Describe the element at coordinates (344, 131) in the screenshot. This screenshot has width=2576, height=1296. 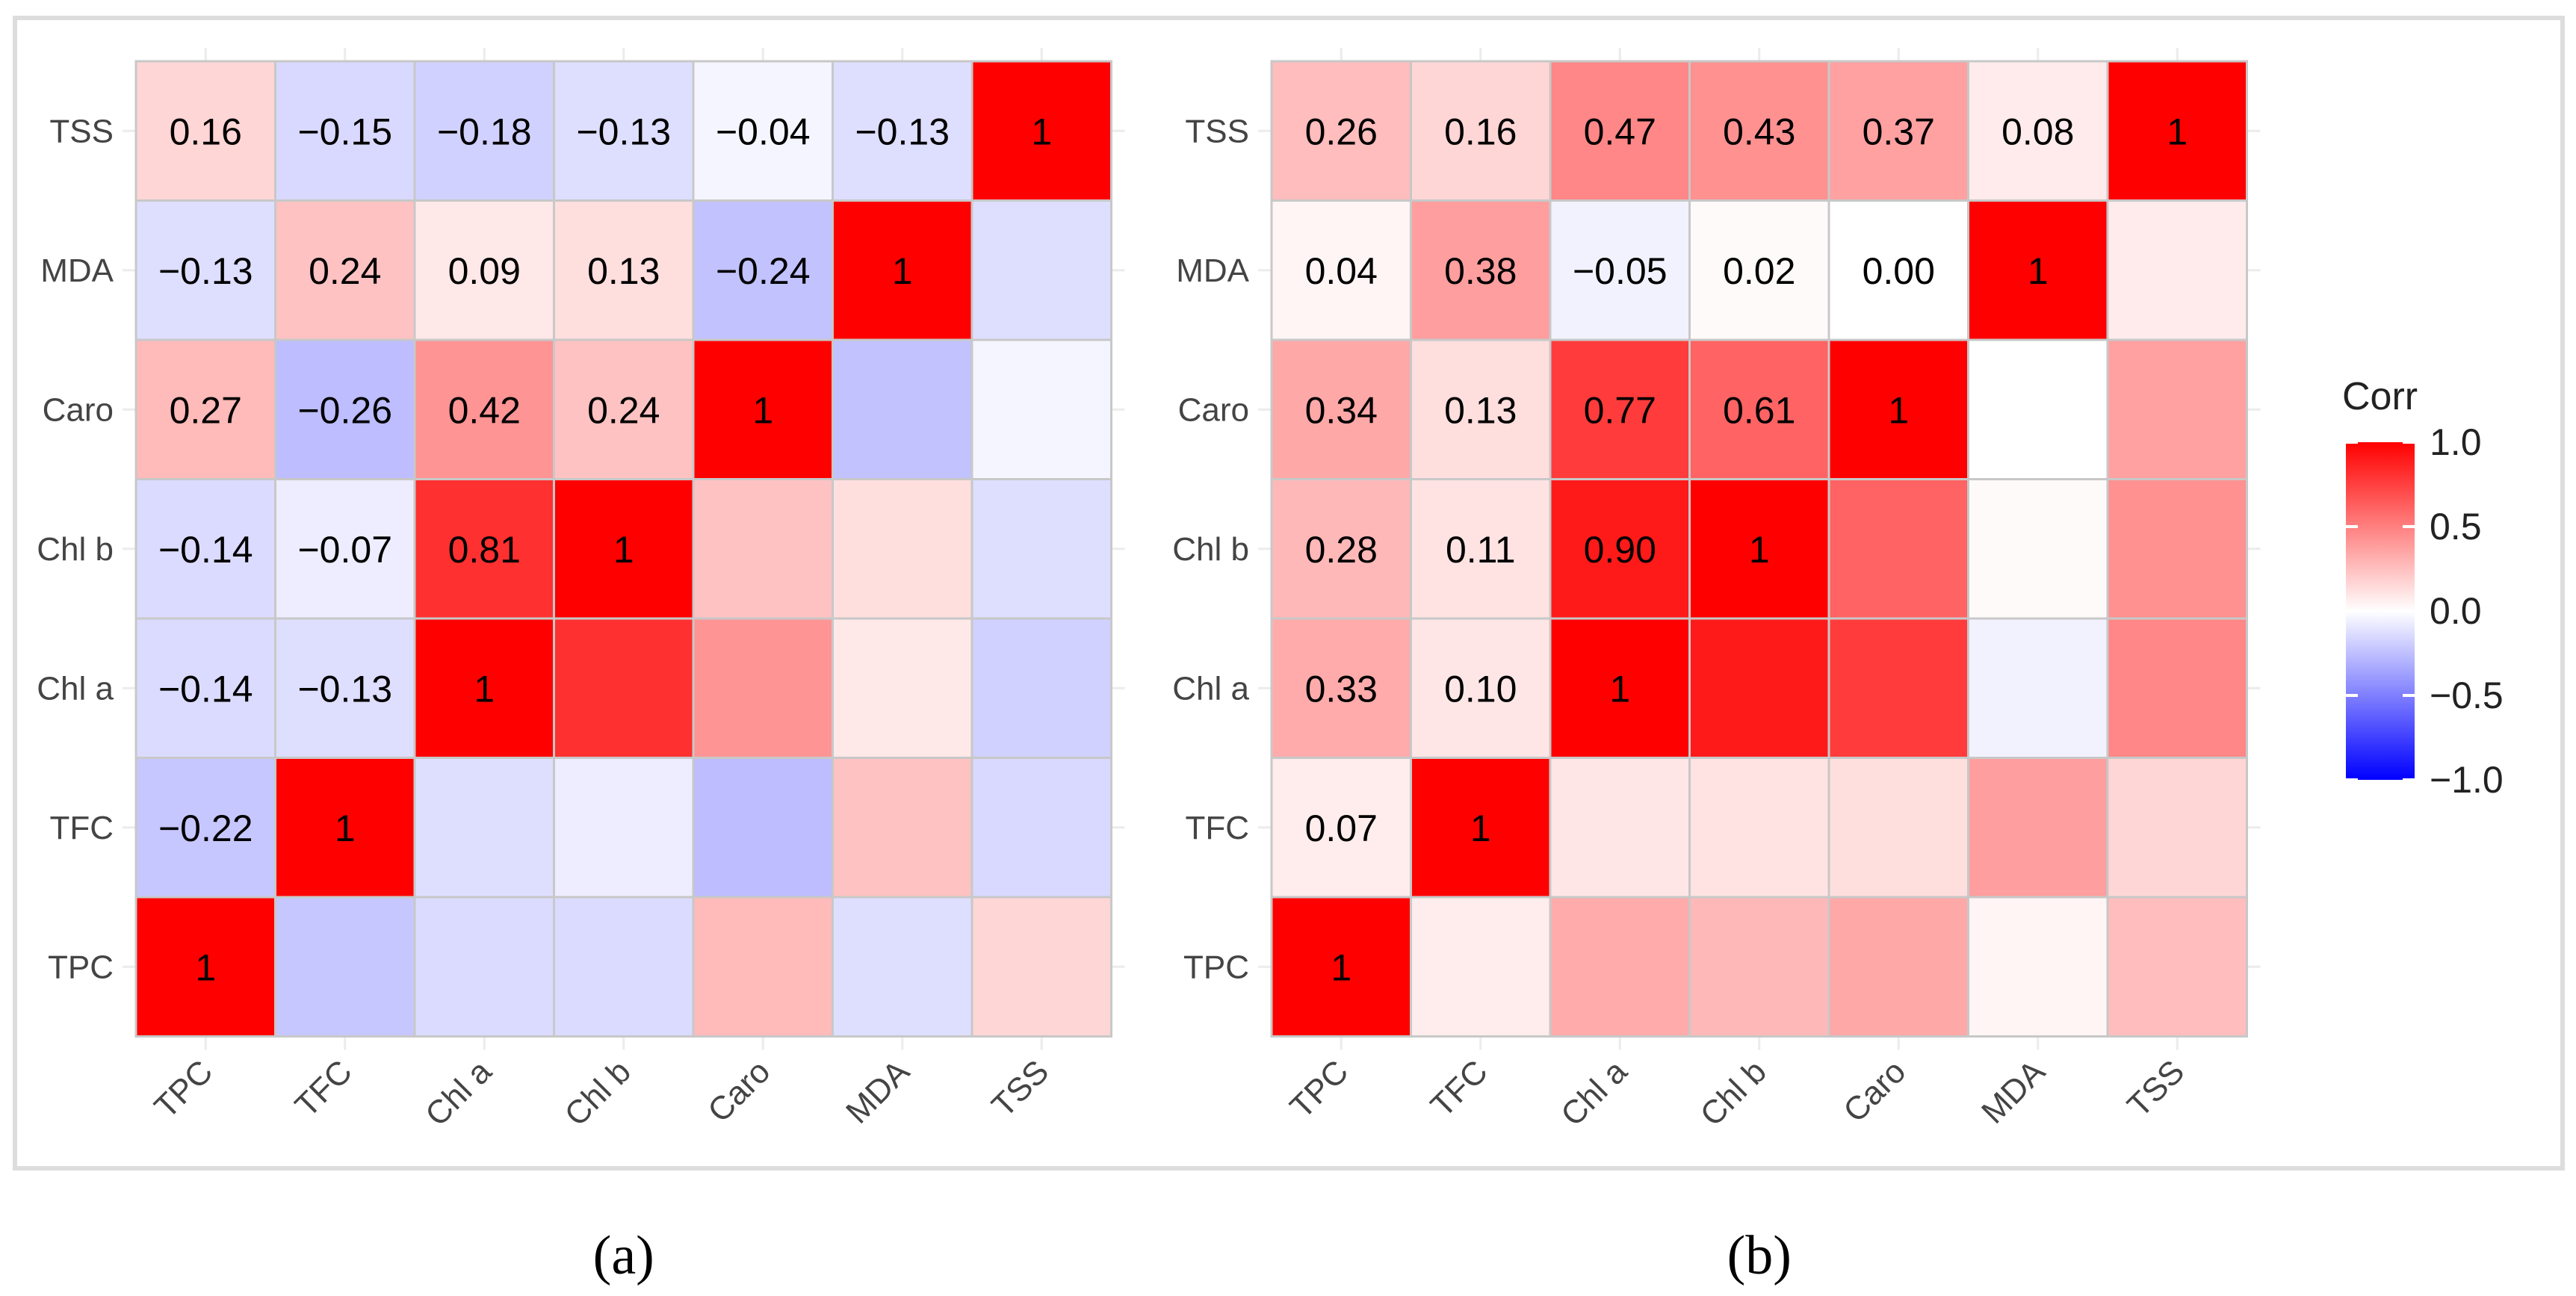
I see `cell-value-label: −0.15` at that location.